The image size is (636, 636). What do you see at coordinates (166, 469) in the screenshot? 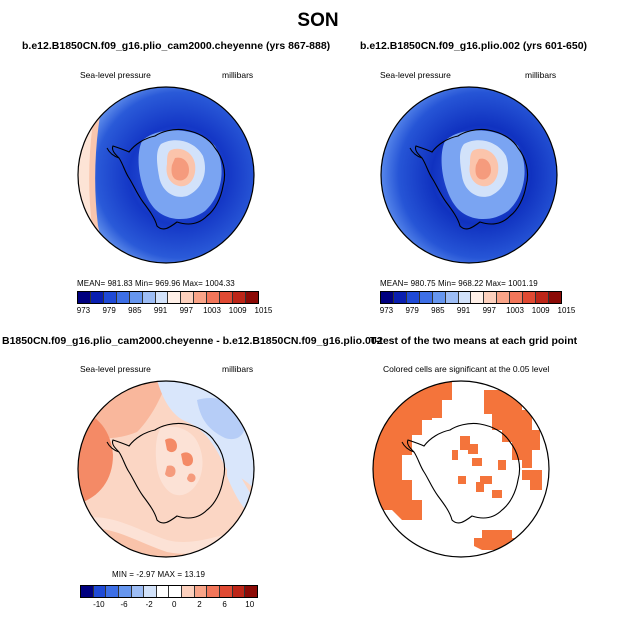
I see `panel-3-map` at bounding box center [166, 469].